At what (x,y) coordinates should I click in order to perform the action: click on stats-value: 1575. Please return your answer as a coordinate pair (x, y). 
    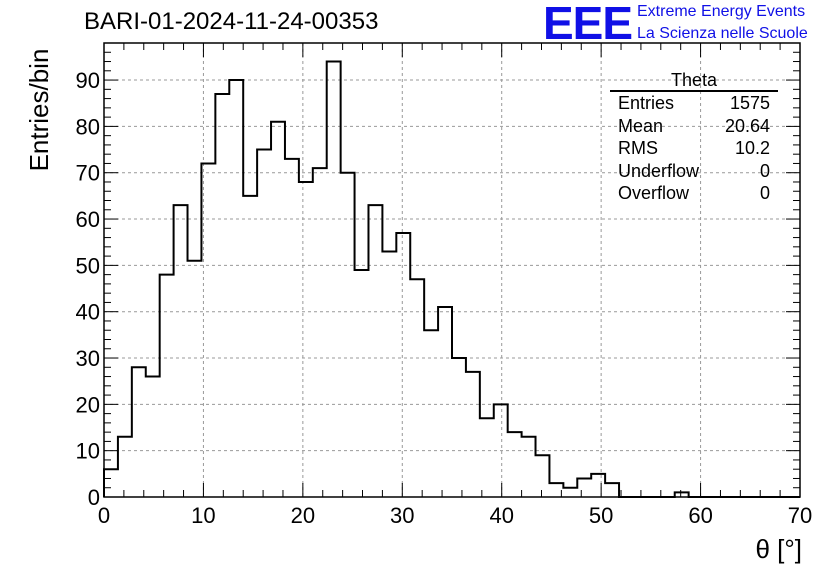
    Looking at the image, I should click on (749, 103).